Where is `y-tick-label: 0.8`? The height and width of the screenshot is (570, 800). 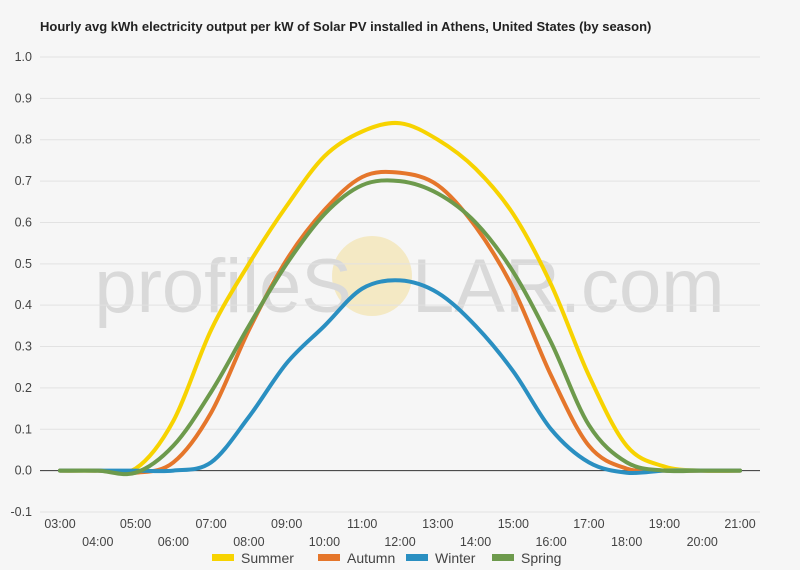
y-tick-label: 0.8 is located at coordinates (23, 140).